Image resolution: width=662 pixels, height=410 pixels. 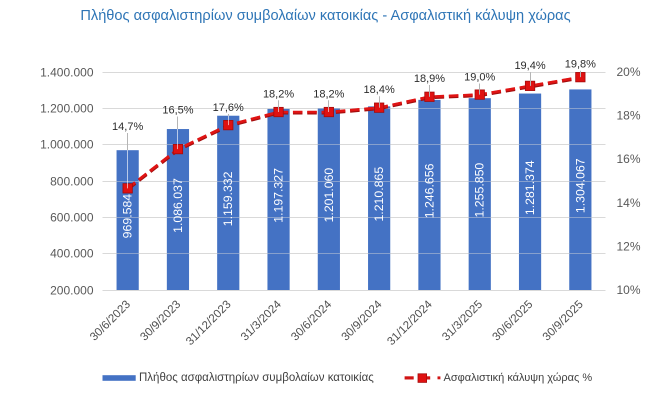 I want to click on svg-text: 1.400.000, so click(x=67, y=73).